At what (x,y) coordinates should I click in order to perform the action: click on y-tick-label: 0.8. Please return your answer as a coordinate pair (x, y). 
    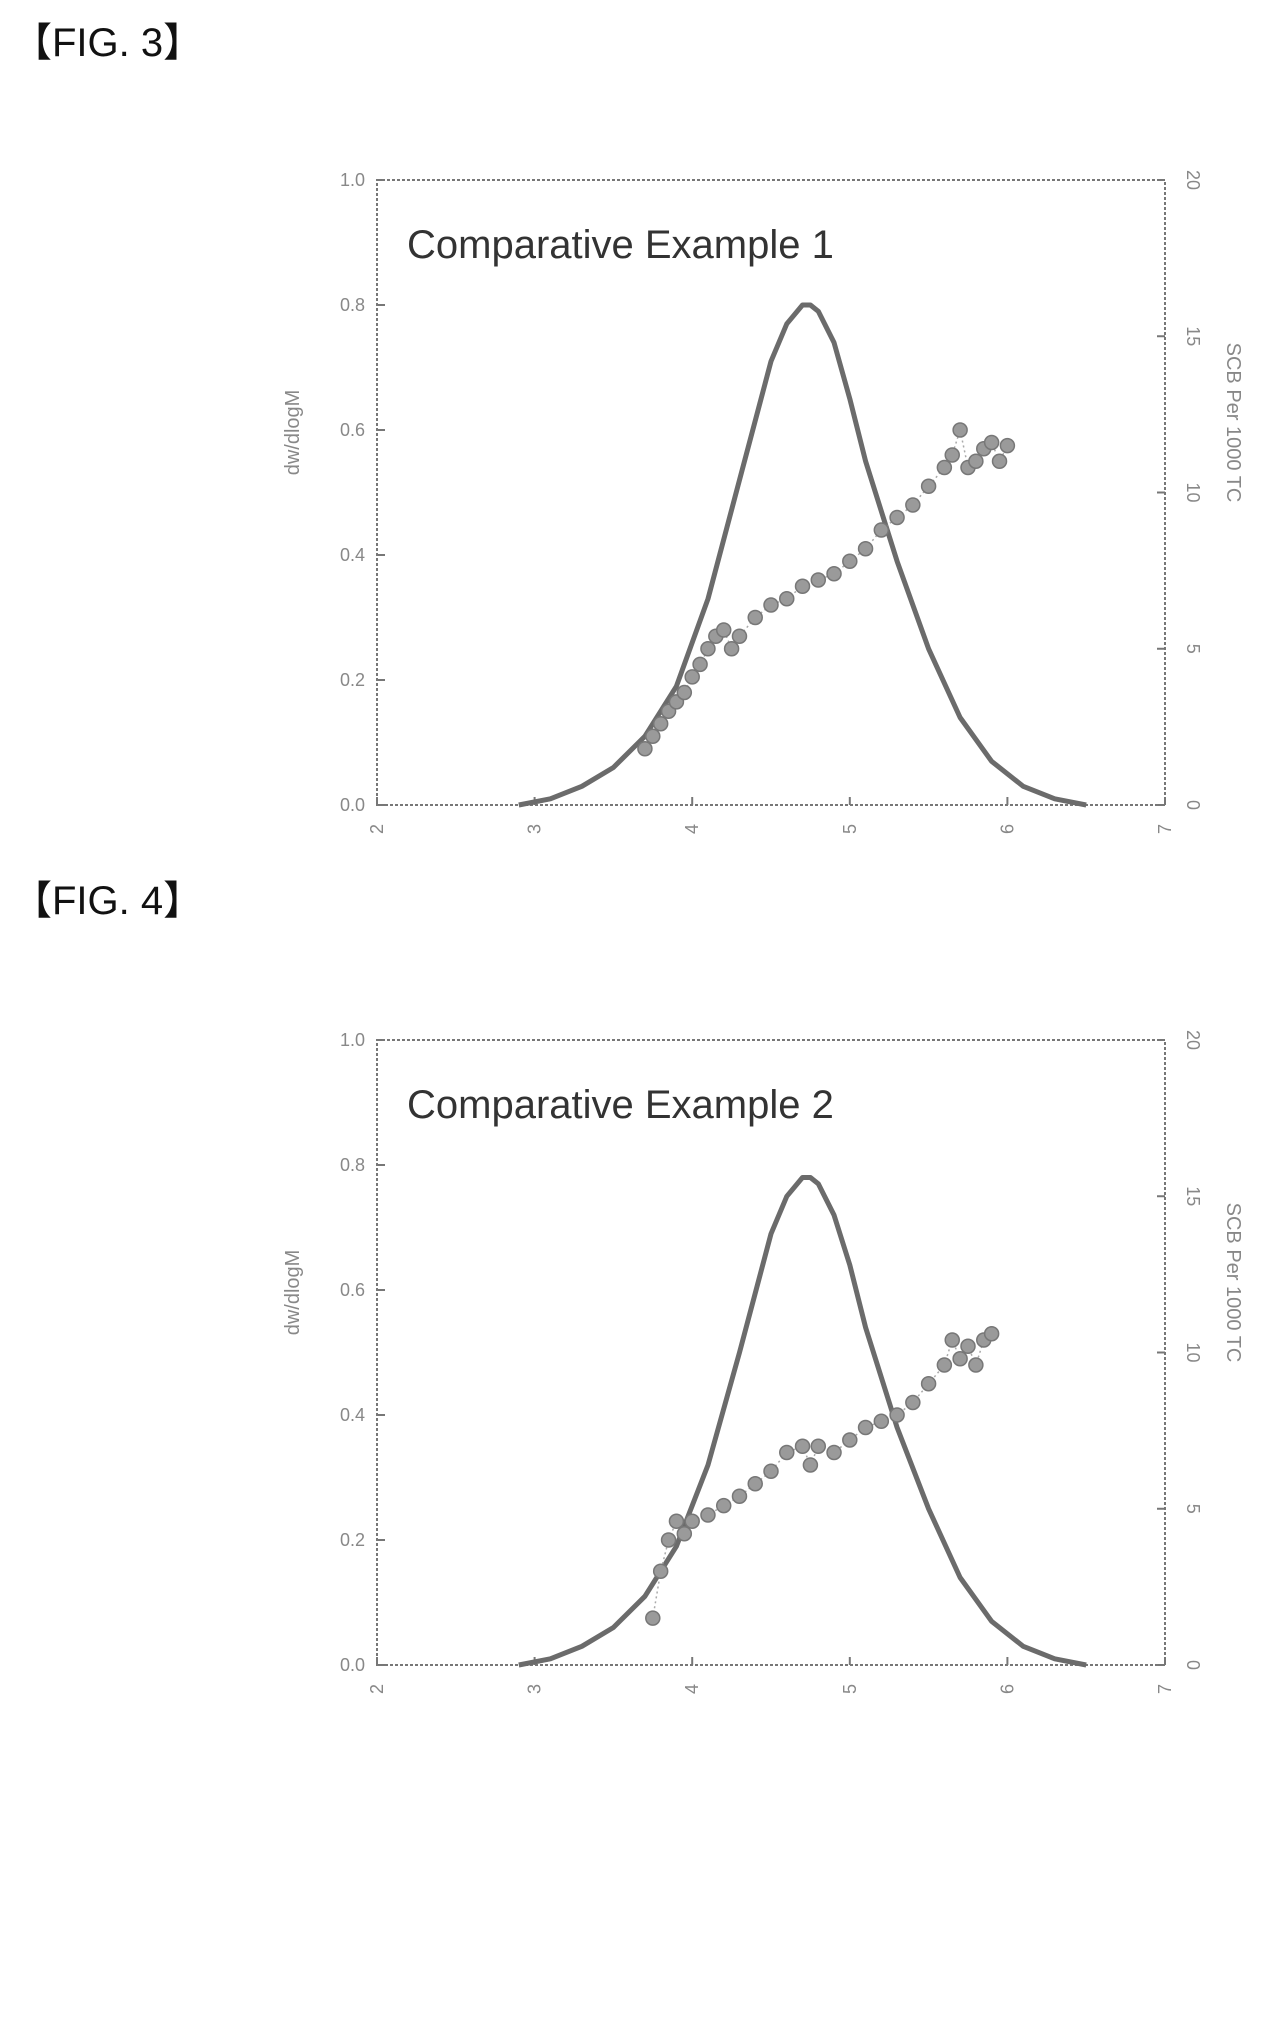
    Looking at the image, I should click on (352, 305).